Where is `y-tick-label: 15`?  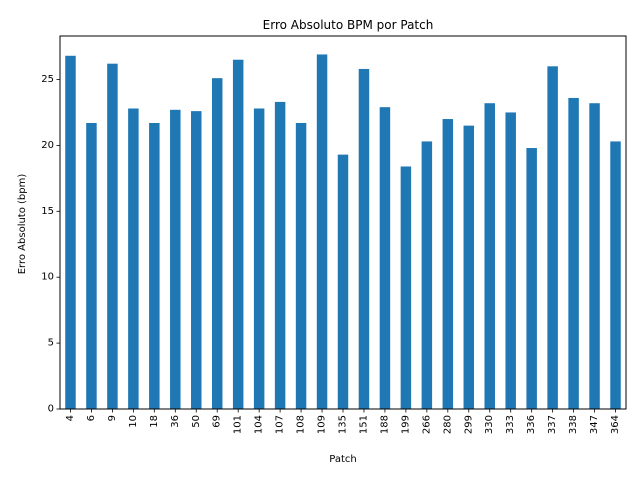 y-tick-label: 15 is located at coordinates (47, 211).